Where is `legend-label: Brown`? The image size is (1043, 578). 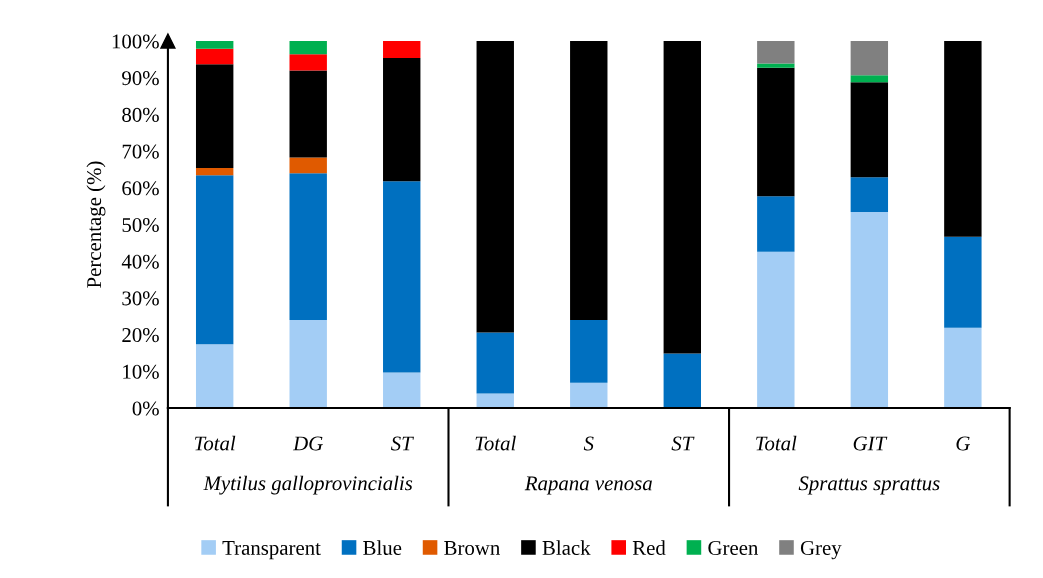
legend-label: Brown is located at coordinates (472, 548).